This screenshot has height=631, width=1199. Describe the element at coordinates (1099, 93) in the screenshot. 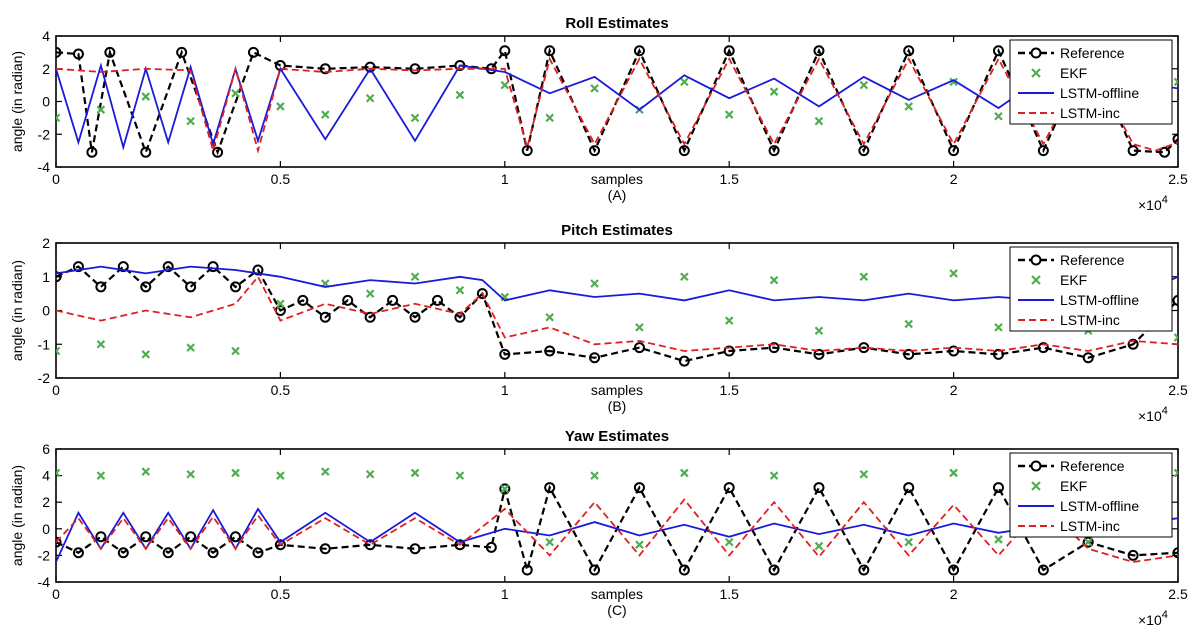

I see `legend-label: LSTM-offline` at that location.